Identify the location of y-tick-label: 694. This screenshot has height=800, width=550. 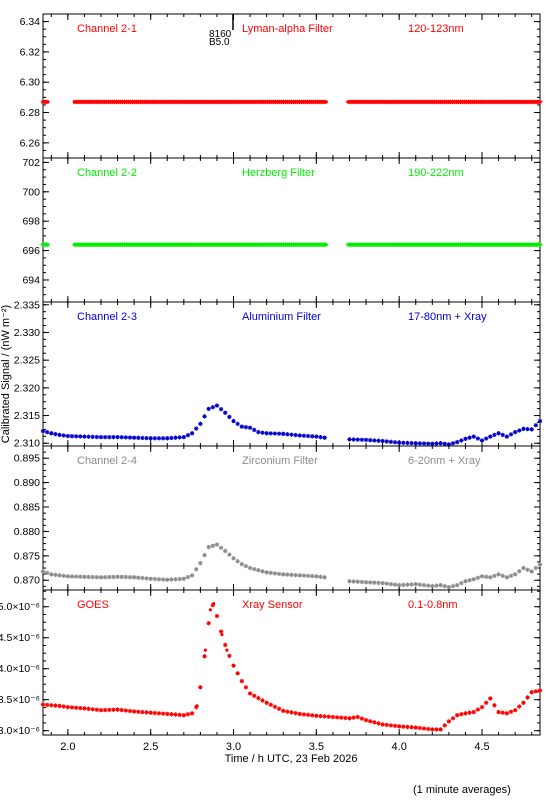
(31, 280).